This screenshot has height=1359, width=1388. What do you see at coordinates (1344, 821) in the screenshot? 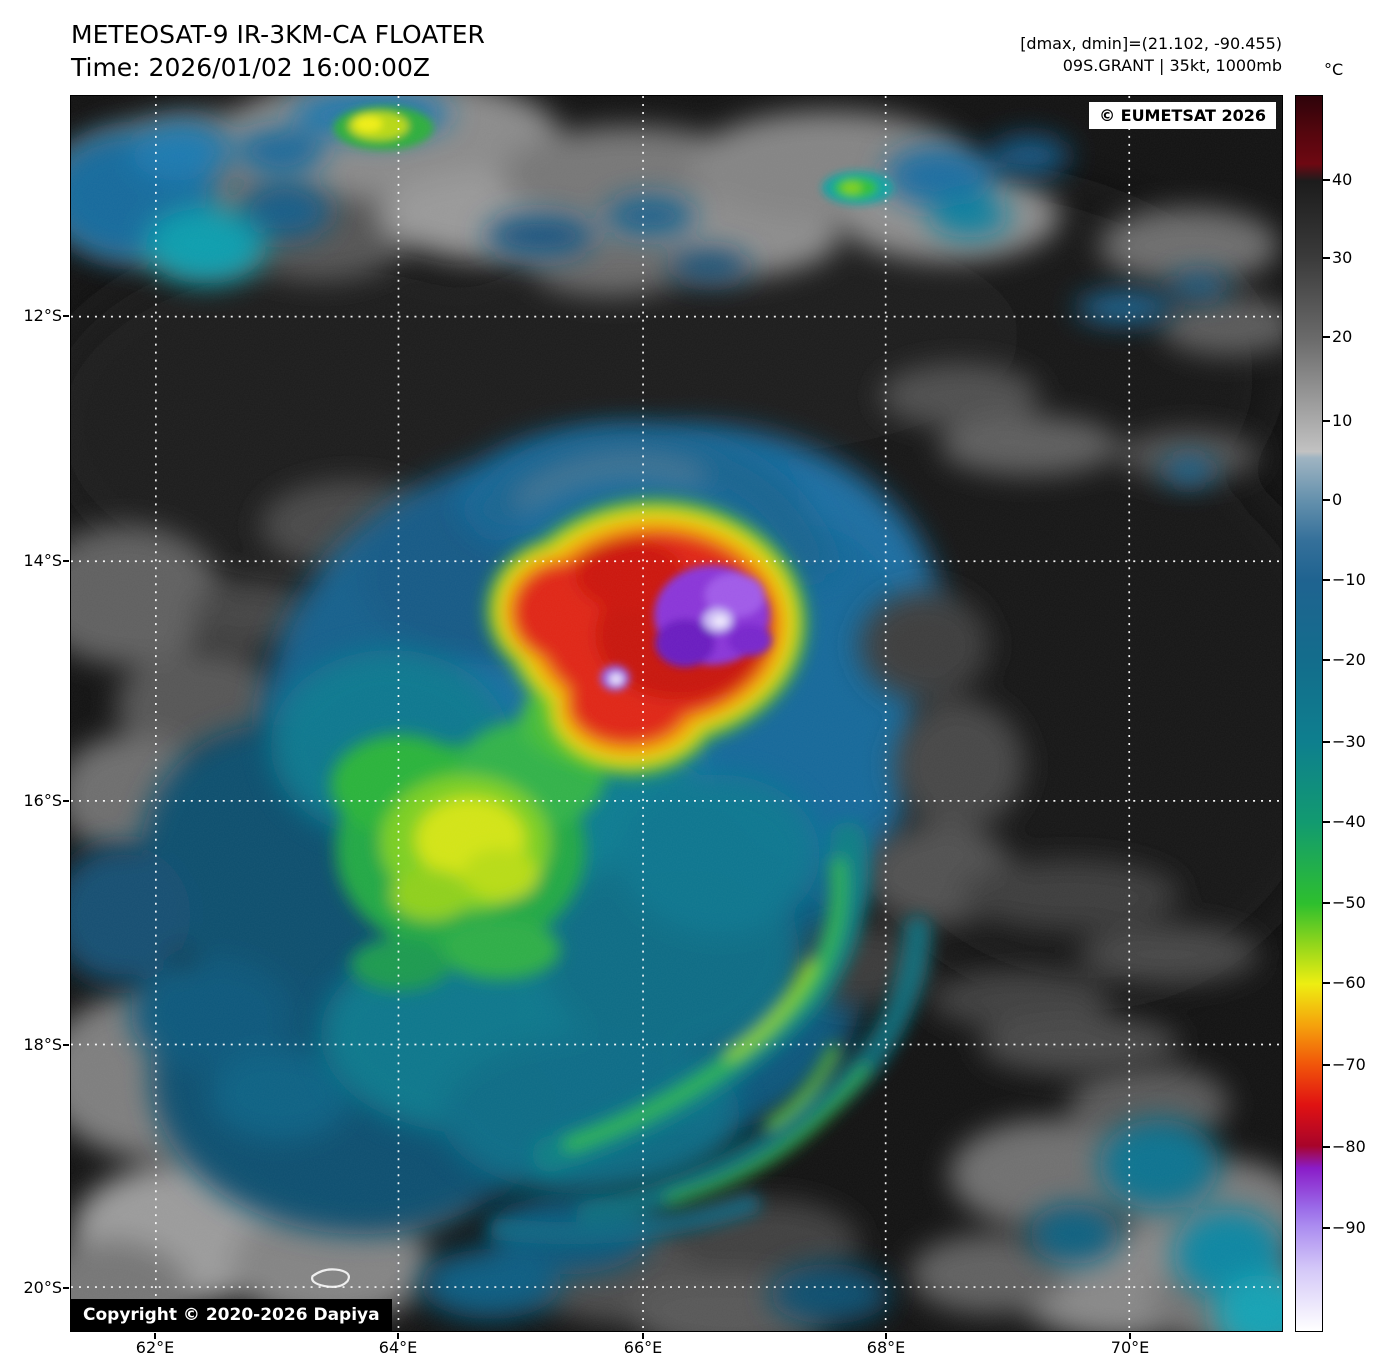
I see `colorbar-tick-label: −40` at bounding box center [1344, 821].